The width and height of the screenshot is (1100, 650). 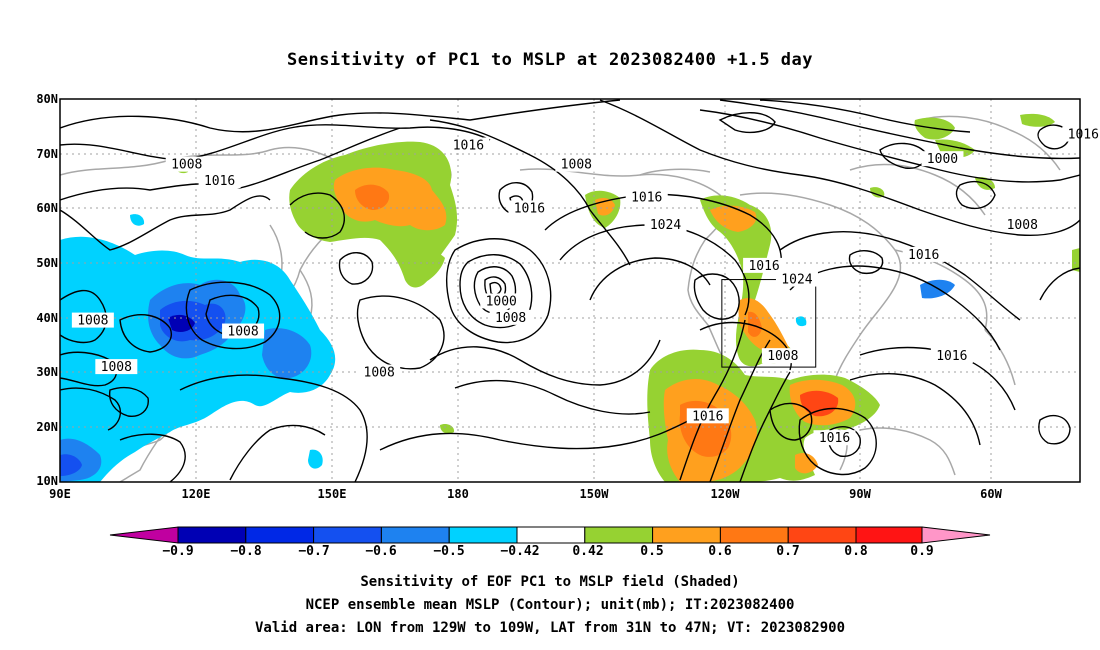 What do you see at coordinates (956, 535) in the screenshot?
I see `colorbar-above-max` at bounding box center [956, 535].